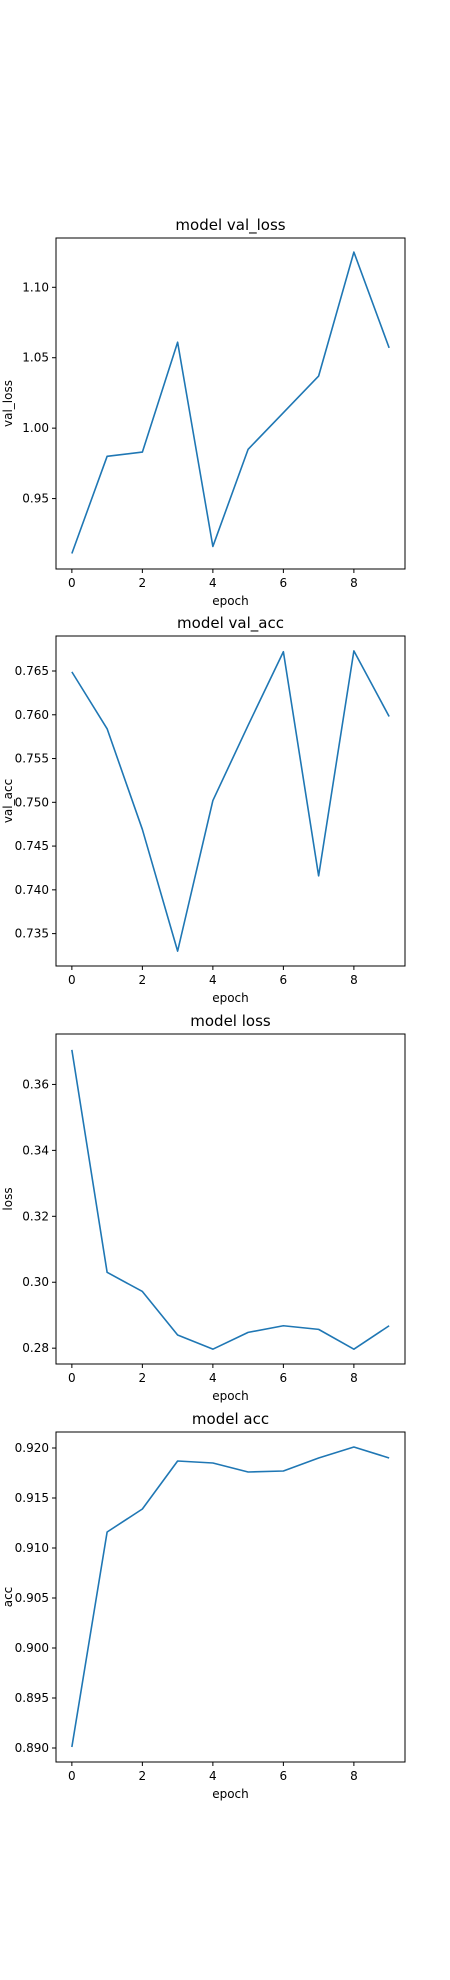  What do you see at coordinates (35, 358) in the screenshot?
I see `y-tick-label: 1.05` at bounding box center [35, 358].